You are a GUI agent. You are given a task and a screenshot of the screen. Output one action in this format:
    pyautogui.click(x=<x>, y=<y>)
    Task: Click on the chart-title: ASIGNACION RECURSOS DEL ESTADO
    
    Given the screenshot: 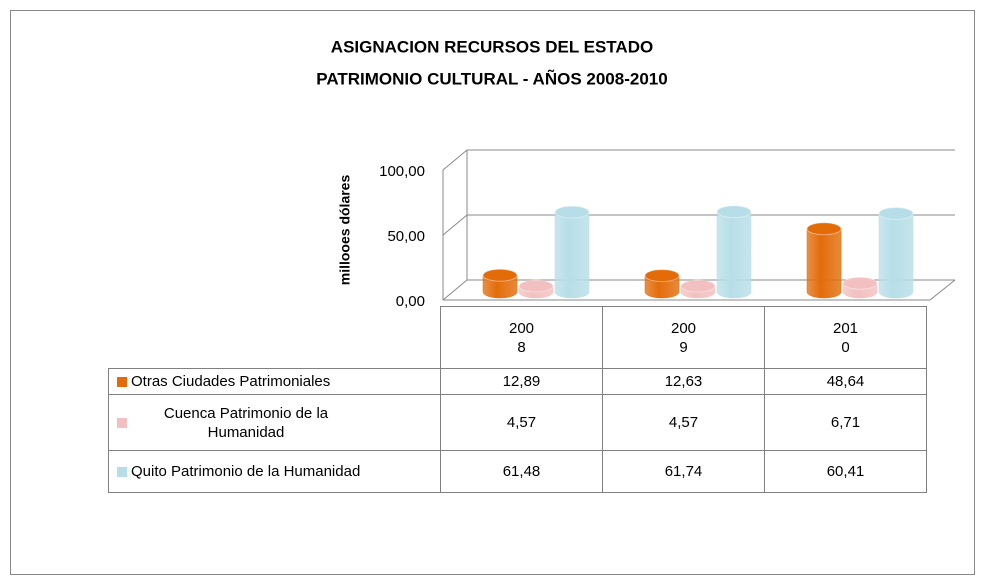 What is the action you would take?
    pyautogui.click(x=492, y=46)
    